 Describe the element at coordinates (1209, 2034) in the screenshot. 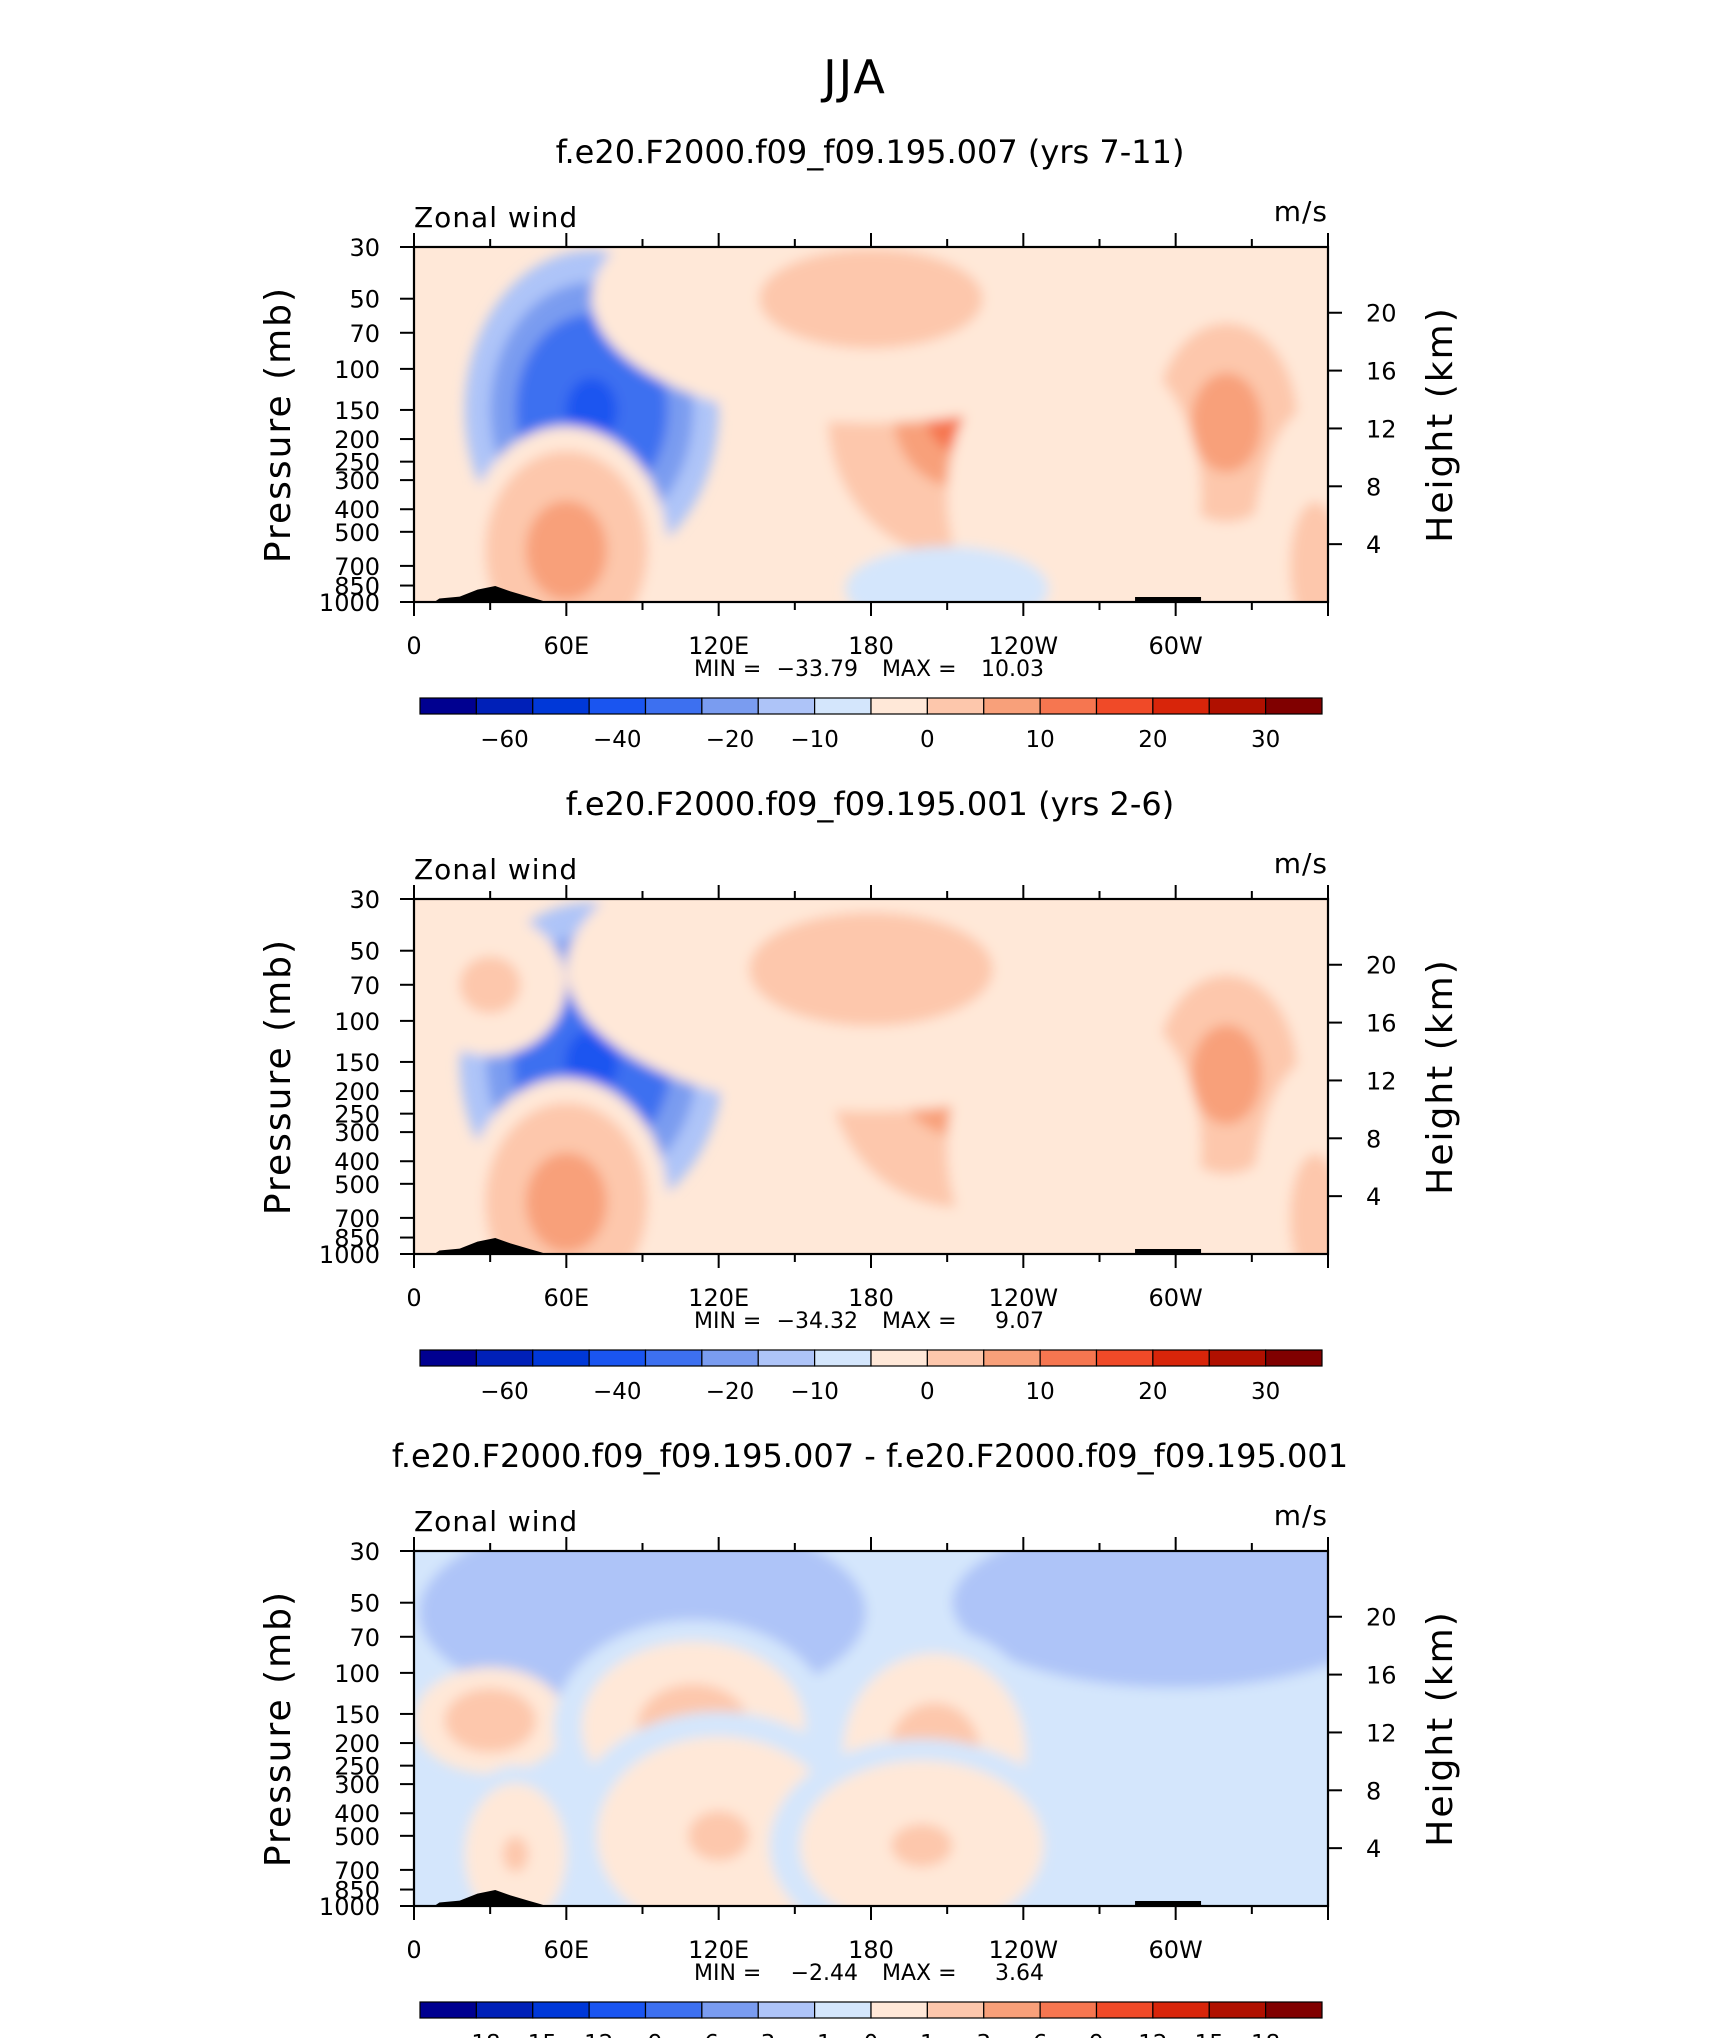

I see `colorbar-label: 15` at that location.